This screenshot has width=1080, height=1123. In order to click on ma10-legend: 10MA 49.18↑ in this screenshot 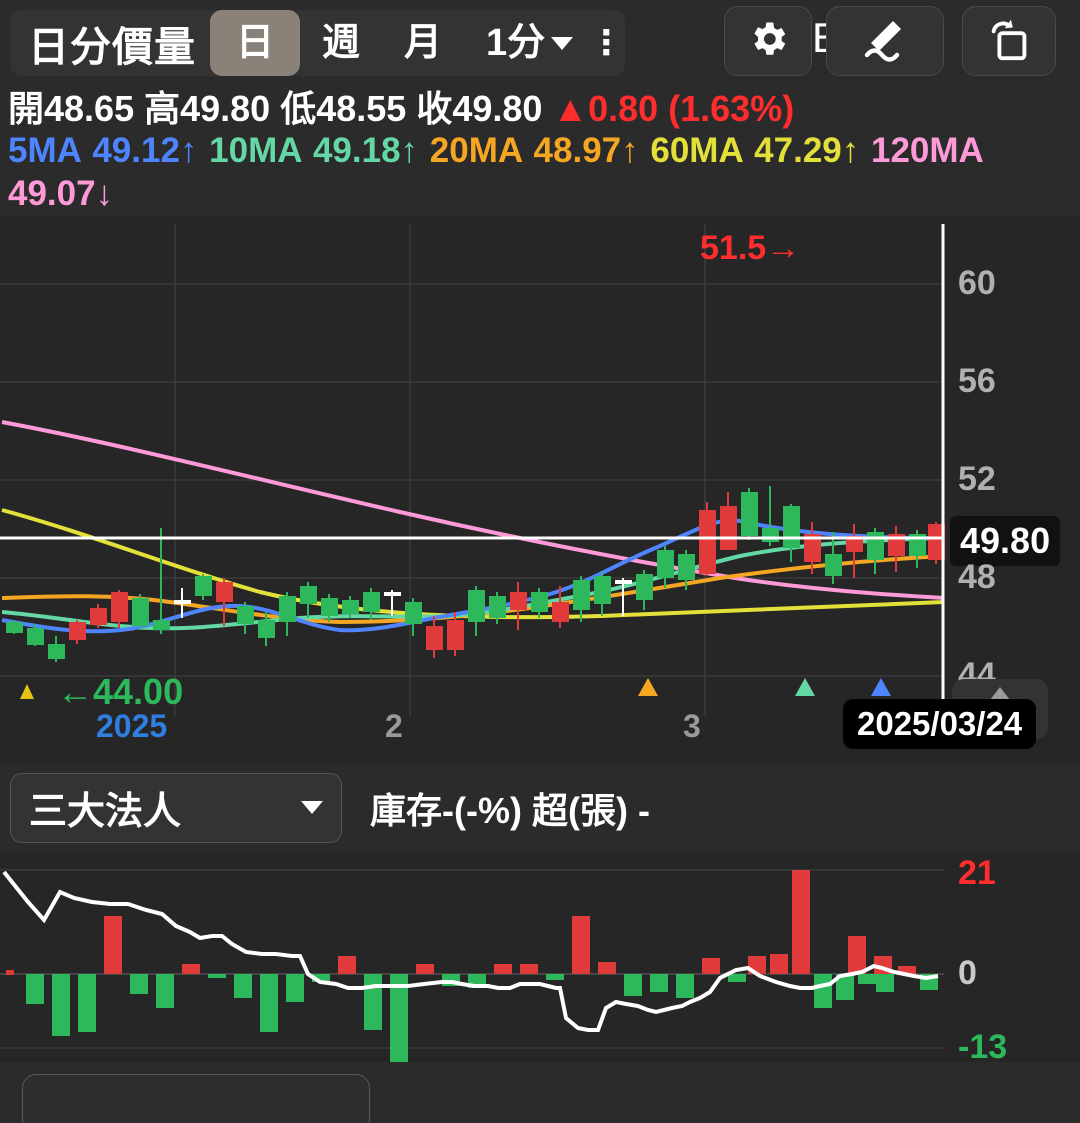, I will do `click(314, 151)`.